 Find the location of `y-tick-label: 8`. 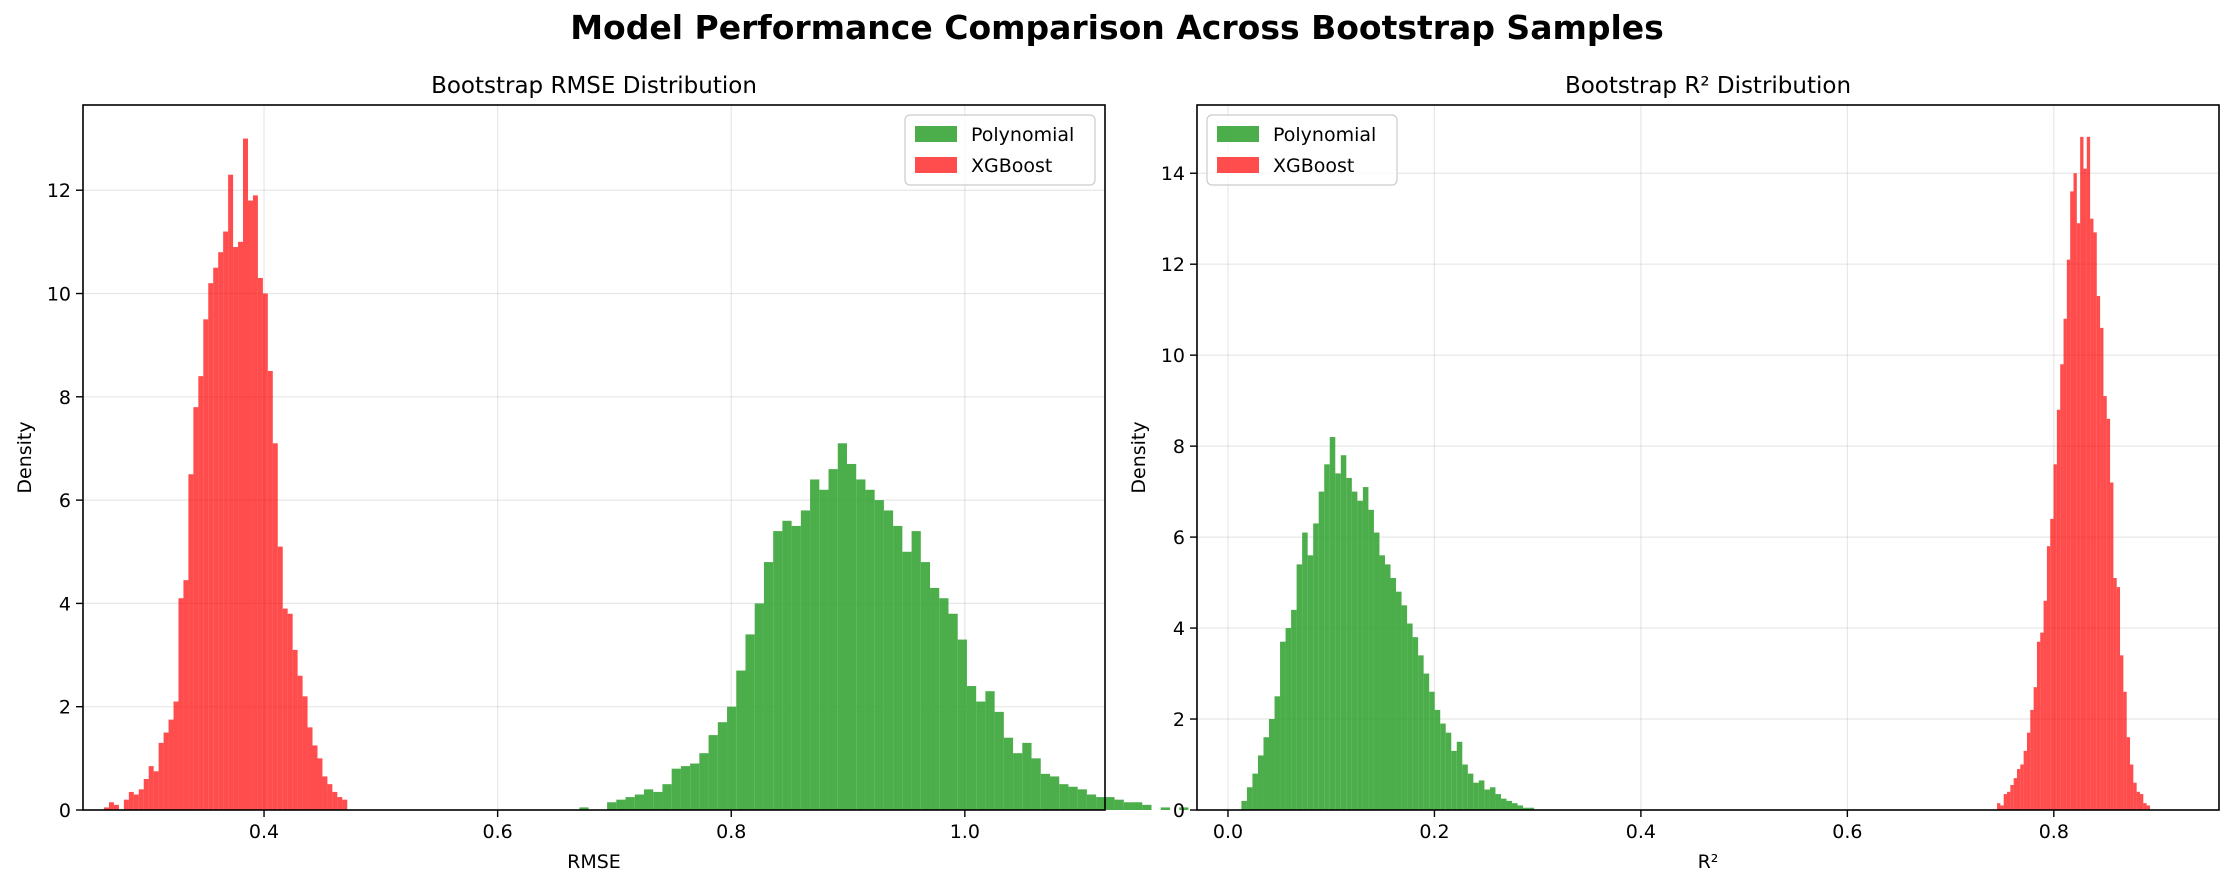

y-tick-label: 8 is located at coordinates (1179, 447).